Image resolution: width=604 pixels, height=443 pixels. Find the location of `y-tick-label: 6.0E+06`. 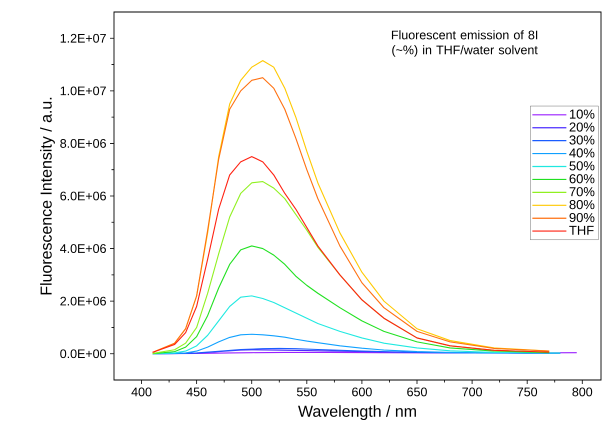

y-tick-label: 6.0E+06 is located at coordinates (83, 196).